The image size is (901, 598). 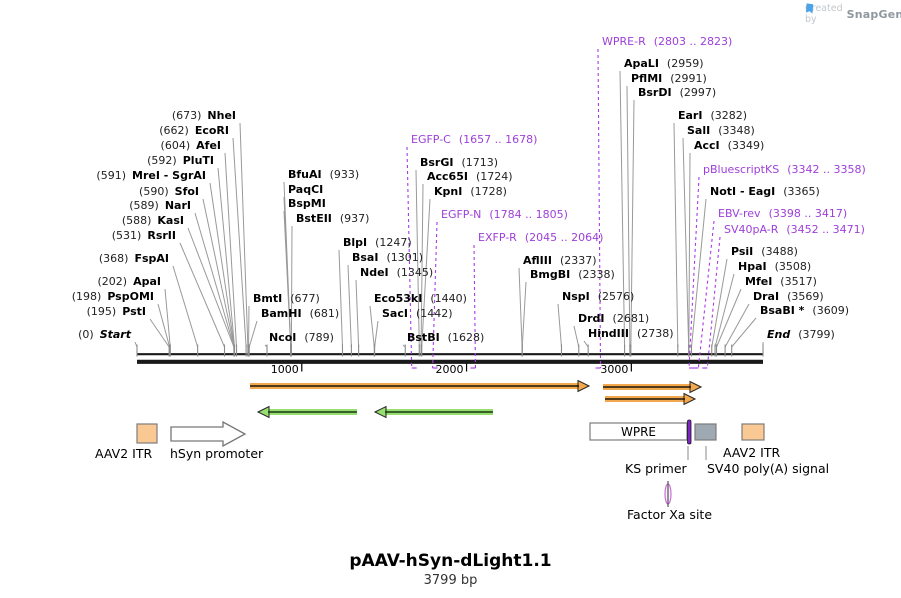 What do you see at coordinates (111, 175) in the screenshot?
I see `enzyme-position: (591)` at bounding box center [111, 175].